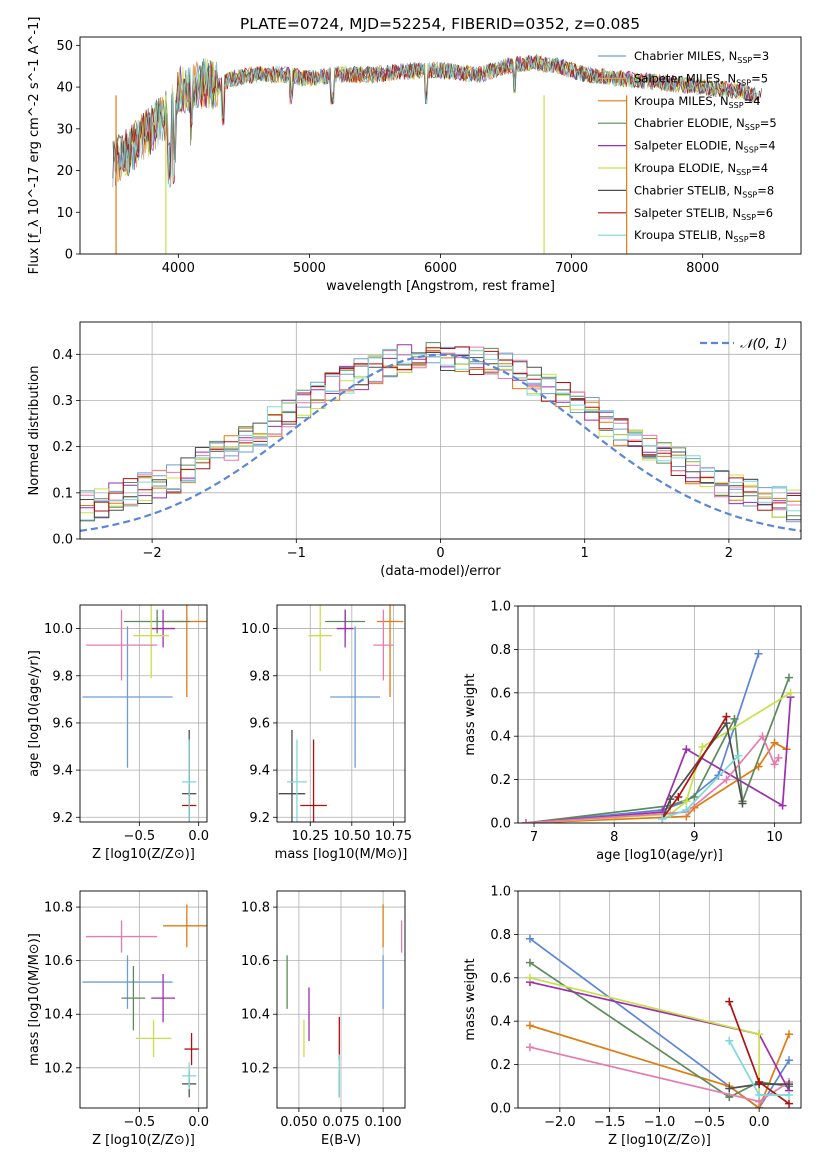 The image size is (819, 1170). I want to click on x-axis-label: wavelength [Angstrom, rest frame], so click(440, 286).